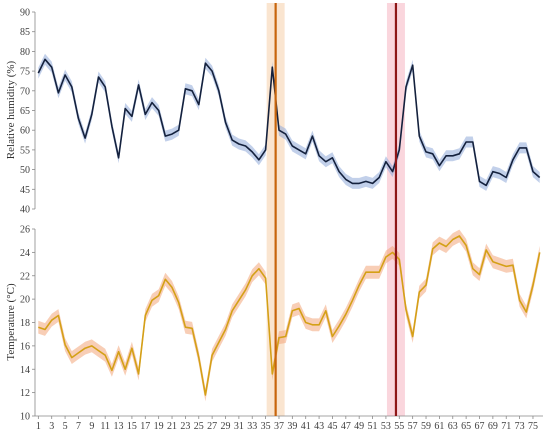 The image size is (550, 435). I want to click on temperature-y-tick-label: 18, so click(25, 323).